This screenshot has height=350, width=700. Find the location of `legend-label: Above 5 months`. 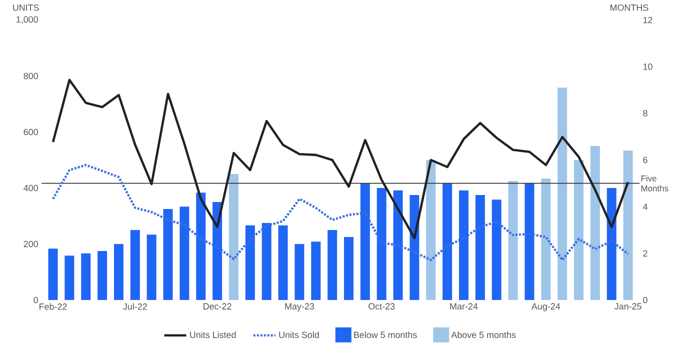

legend-label: Above 5 months is located at coordinates (483, 334).